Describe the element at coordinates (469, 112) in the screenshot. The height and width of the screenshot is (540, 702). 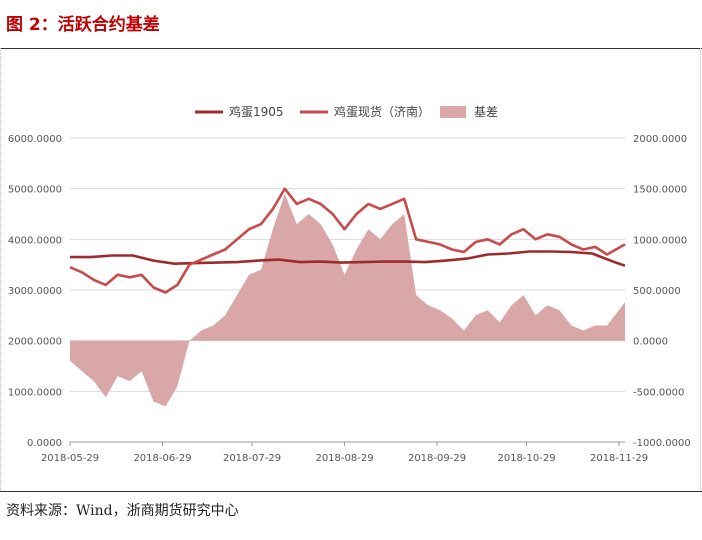
I see `legend-item-basis: 基差` at that location.